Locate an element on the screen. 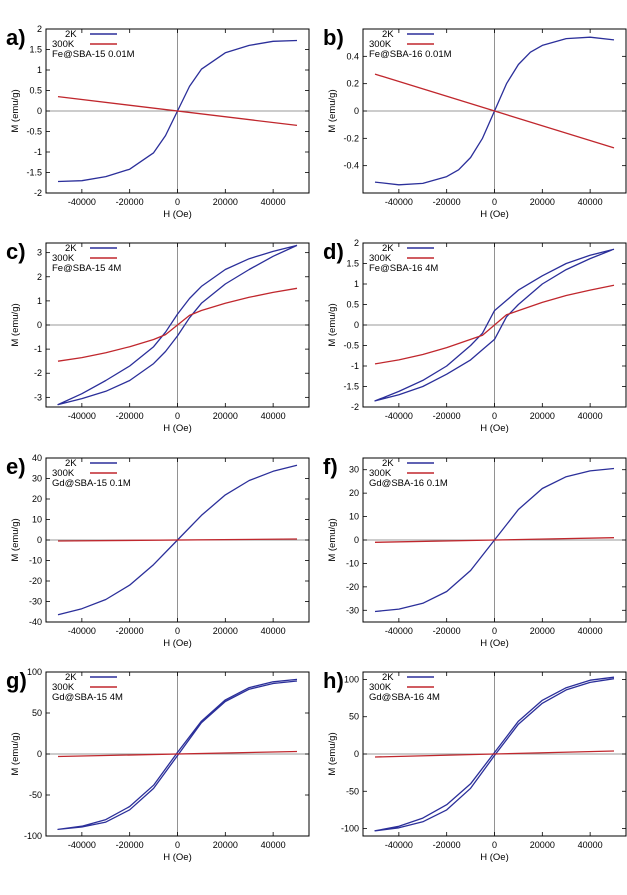  y-tick-label: -0.5 is located at coordinates (34, 132).